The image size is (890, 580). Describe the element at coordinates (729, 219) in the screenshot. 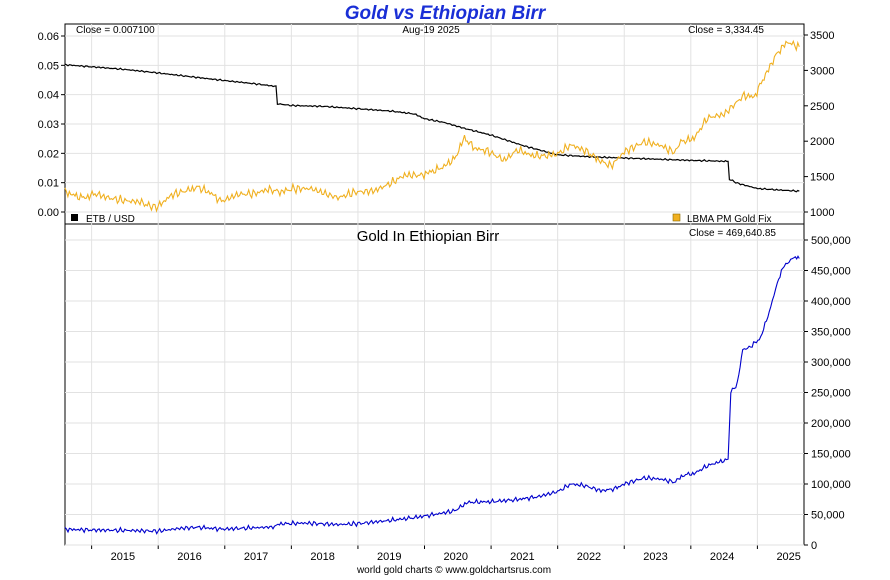

I see `gold-legend-label: LBMA PM Gold Fix` at that location.